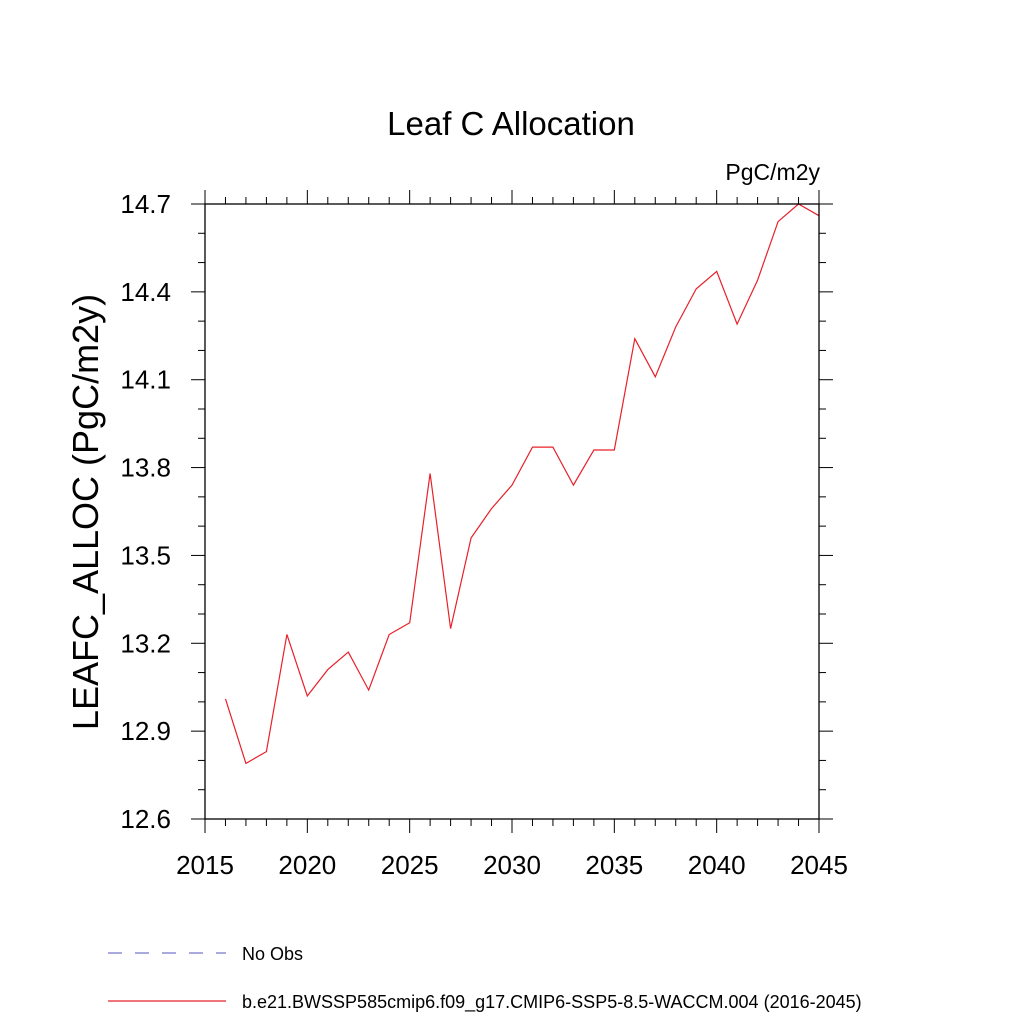 This screenshot has height=1024, width=1024. Describe the element at coordinates (145, 292) in the screenshot. I see `y-tick-label: 14.4` at that location.